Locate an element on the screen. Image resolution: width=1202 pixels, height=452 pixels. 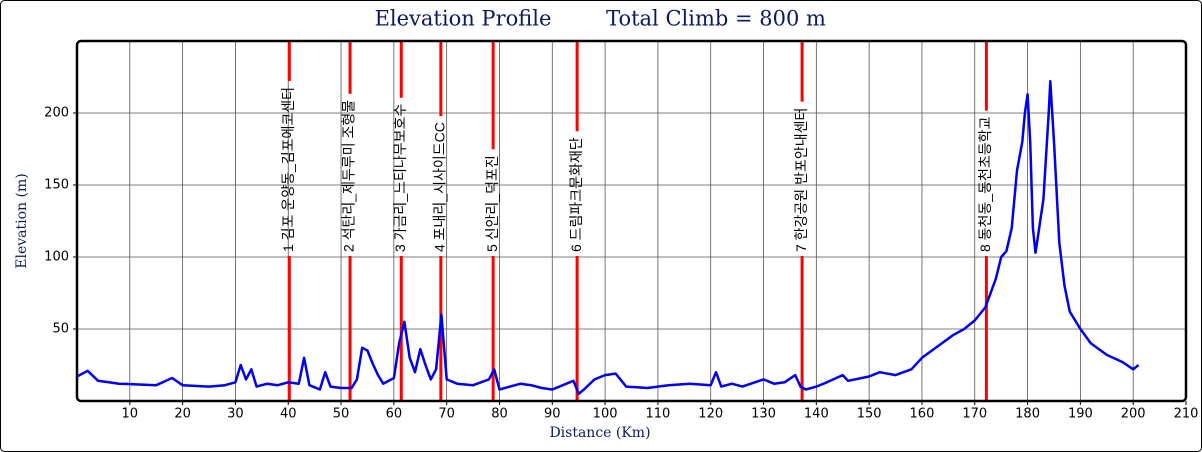
y-tick-label: 100 is located at coordinates (56, 257).